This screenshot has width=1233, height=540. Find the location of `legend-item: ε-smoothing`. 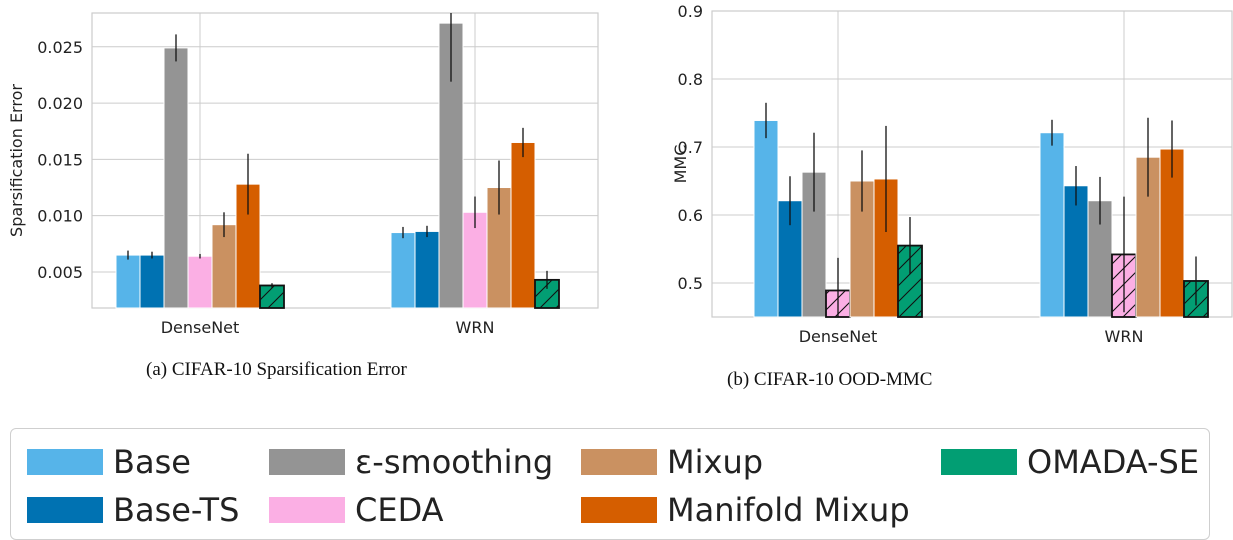

legend-item: ε-smoothing is located at coordinates (411, 462).